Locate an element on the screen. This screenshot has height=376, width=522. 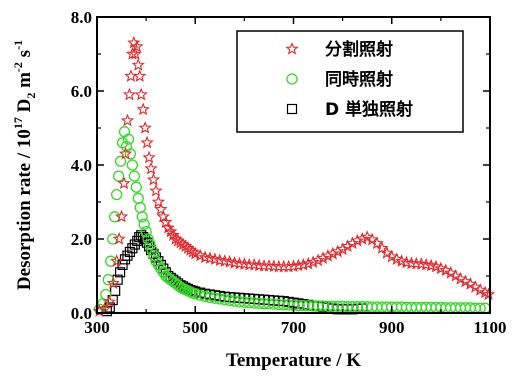
y-tick-label: 4.0 is located at coordinates (81, 165).